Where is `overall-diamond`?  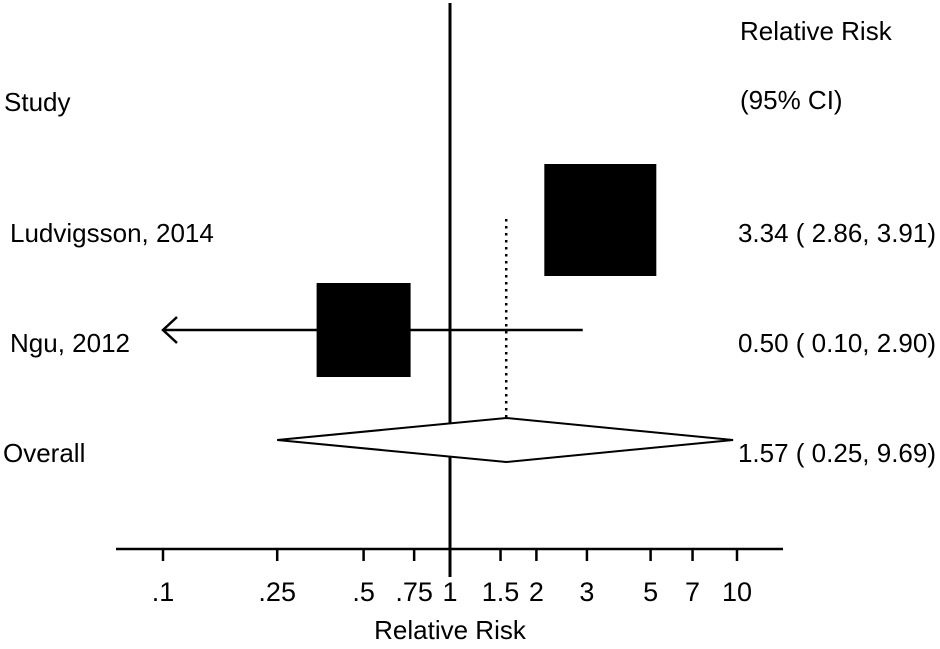
overall-diamond is located at coordinates (505, 440).